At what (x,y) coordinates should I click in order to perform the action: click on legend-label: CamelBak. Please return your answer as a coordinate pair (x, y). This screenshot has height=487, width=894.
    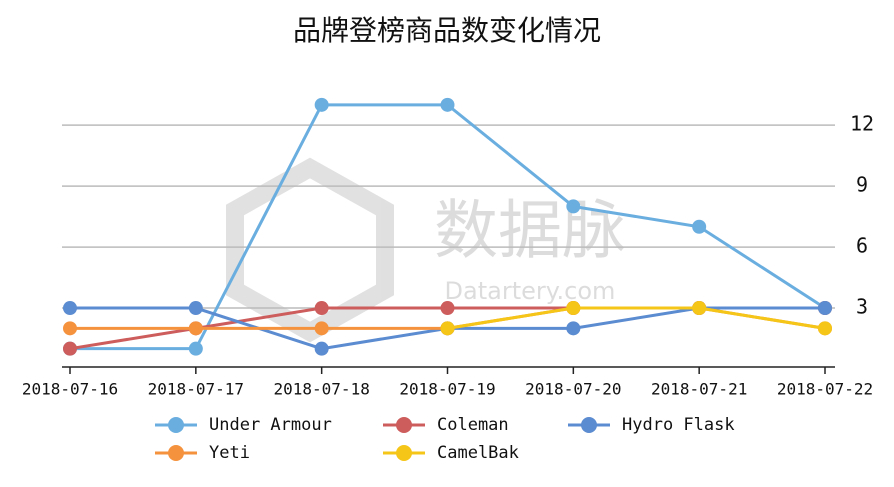
    Looking at the image, I should click on (478, 453).